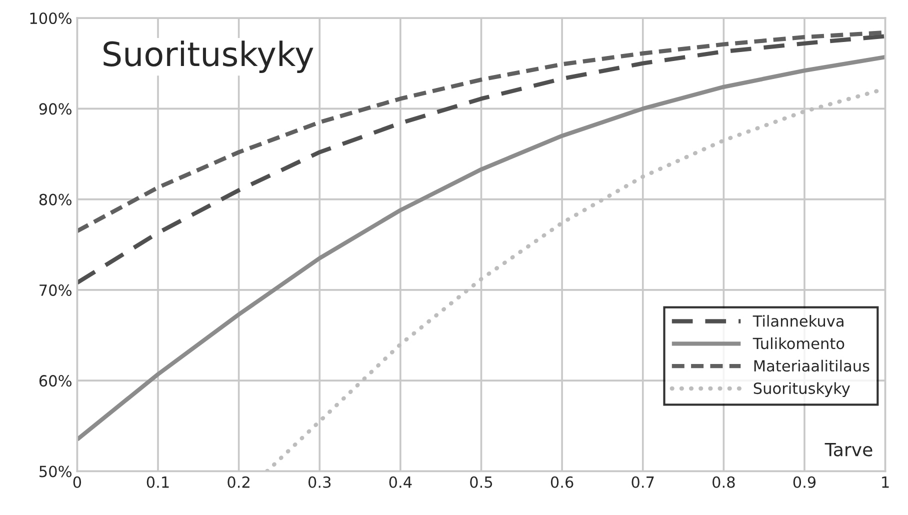 This screenshot has width=908, height=515. What do you see at coordinates (77, 482) in the screenshot?
I see `x-tick-label: 0` at bounding box center [77, 482].